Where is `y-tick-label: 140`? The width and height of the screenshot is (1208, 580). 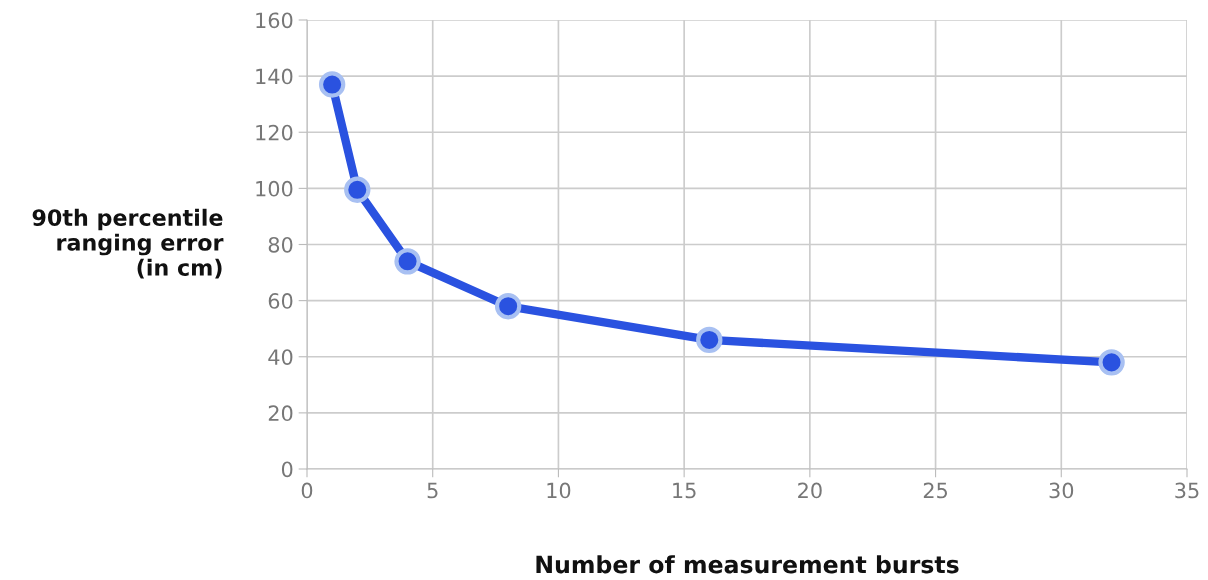 y-tick-label: 140 is located at coordinates (274, 76).